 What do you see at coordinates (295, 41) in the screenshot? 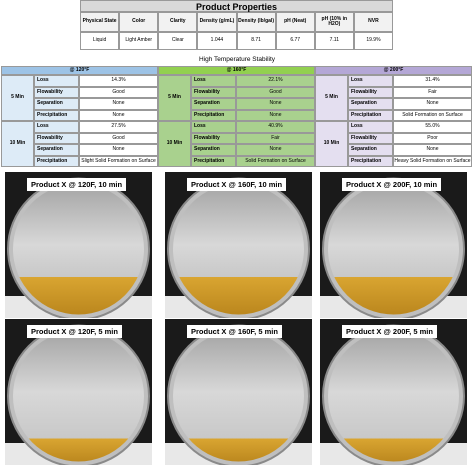
I see `prop-value: 6.77` at bounding box center [295, 41].